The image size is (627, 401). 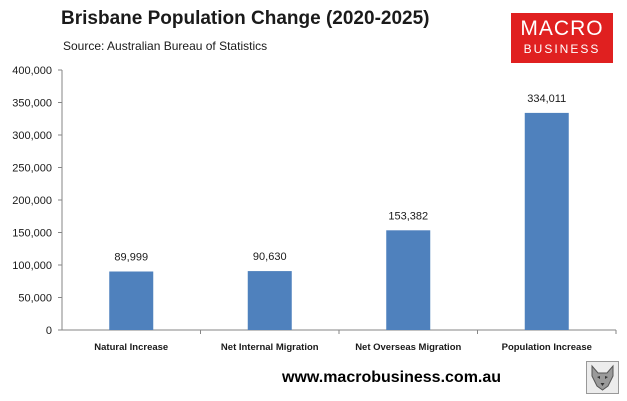 I want to click on category-label: Net Internal Migration, so click(x=270, y=347).